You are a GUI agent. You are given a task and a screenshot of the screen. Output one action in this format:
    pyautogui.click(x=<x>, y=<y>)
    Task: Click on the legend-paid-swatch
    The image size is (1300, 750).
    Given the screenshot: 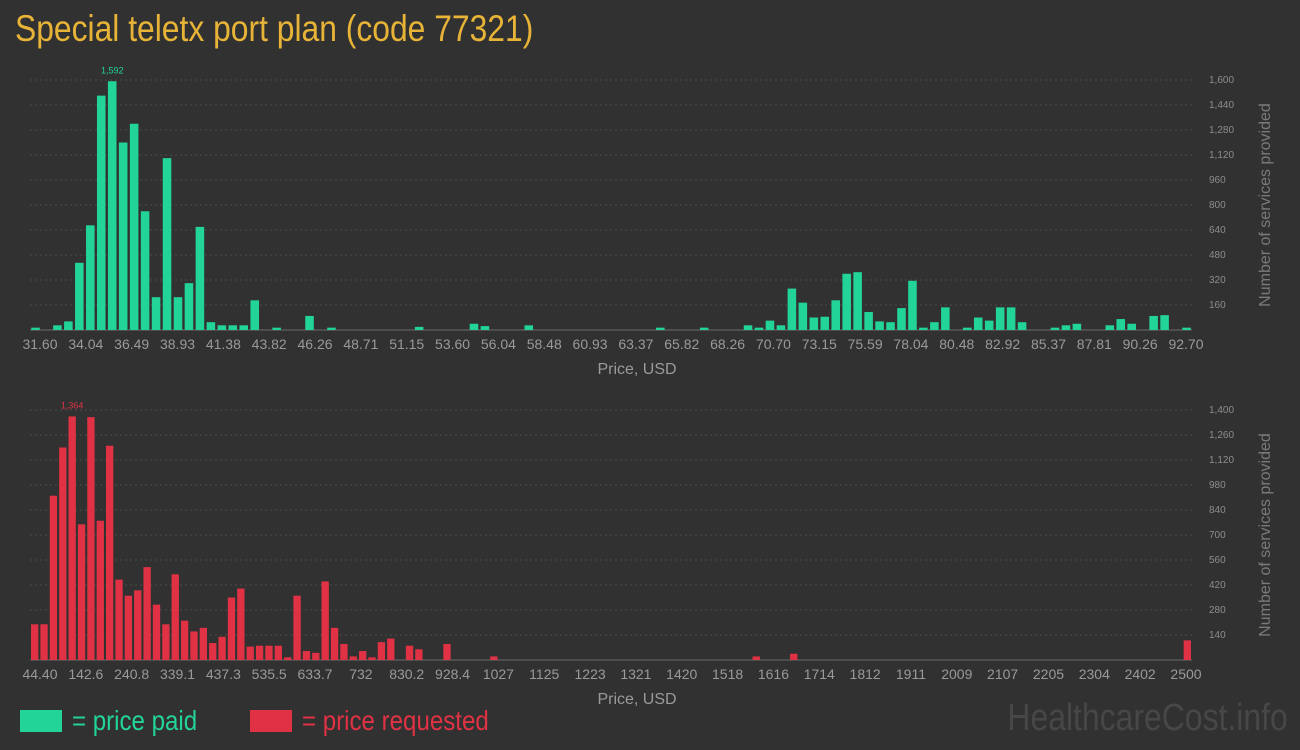 What is the action you would take?
    pyautogui.click(x=41, y=721)
    